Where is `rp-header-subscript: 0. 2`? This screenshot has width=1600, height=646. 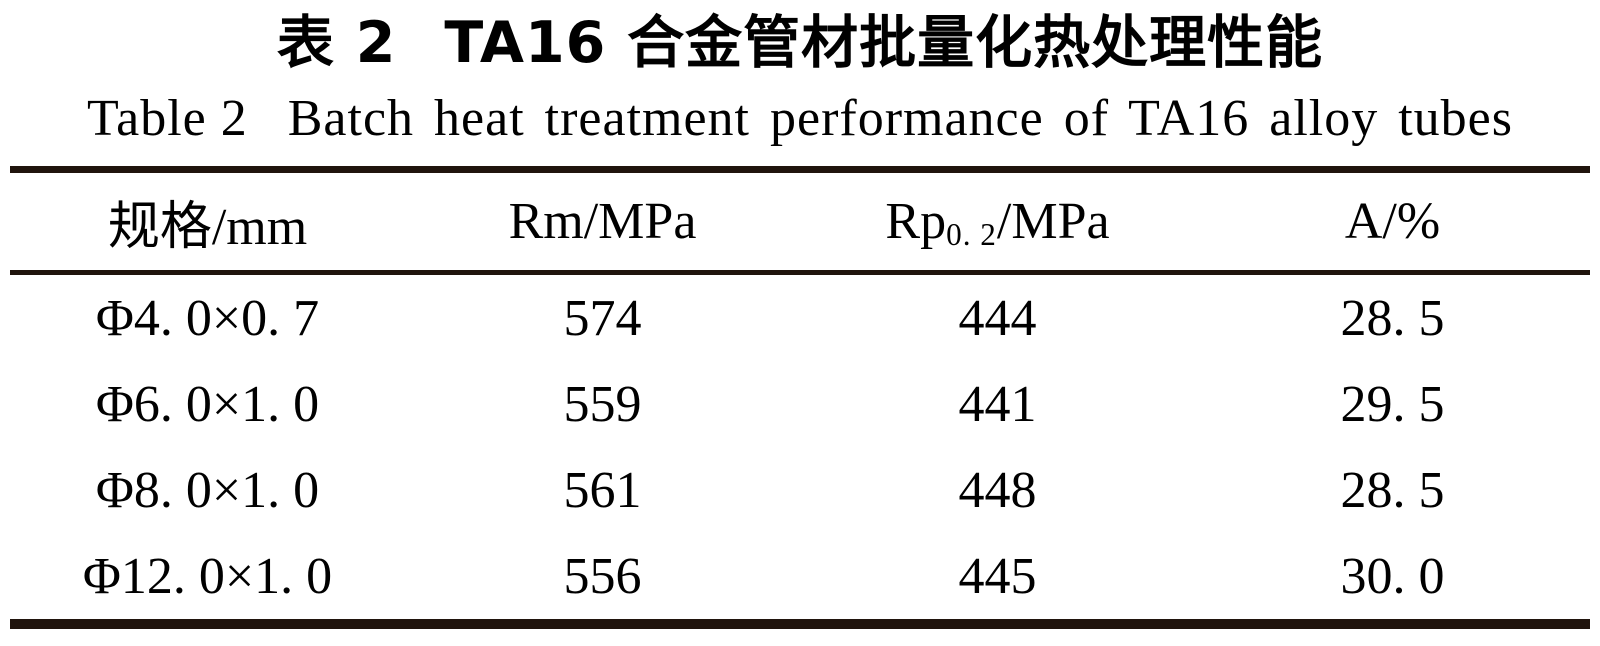
rp-header-subscript: 0. 2 is located at coordinates (971, 234).